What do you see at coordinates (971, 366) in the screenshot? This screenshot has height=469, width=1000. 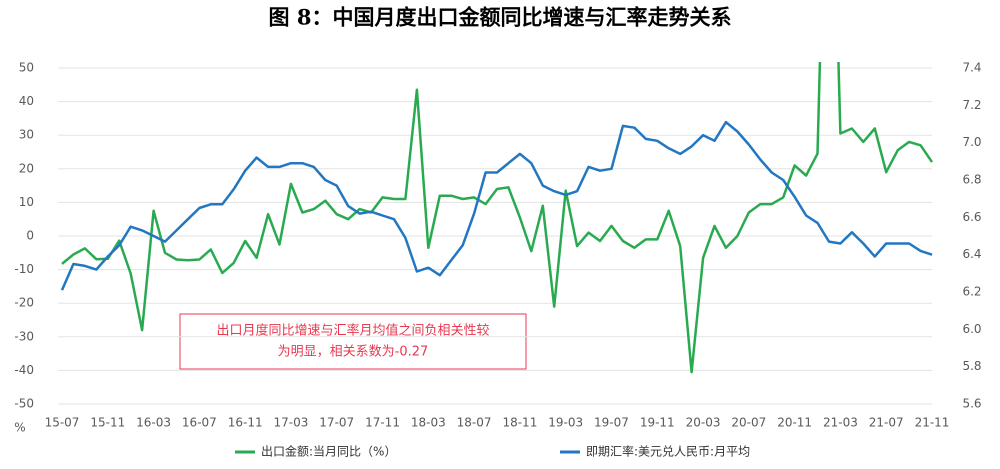 I see `y2-tick-label: 5.8` at bounding box center [971, 366].